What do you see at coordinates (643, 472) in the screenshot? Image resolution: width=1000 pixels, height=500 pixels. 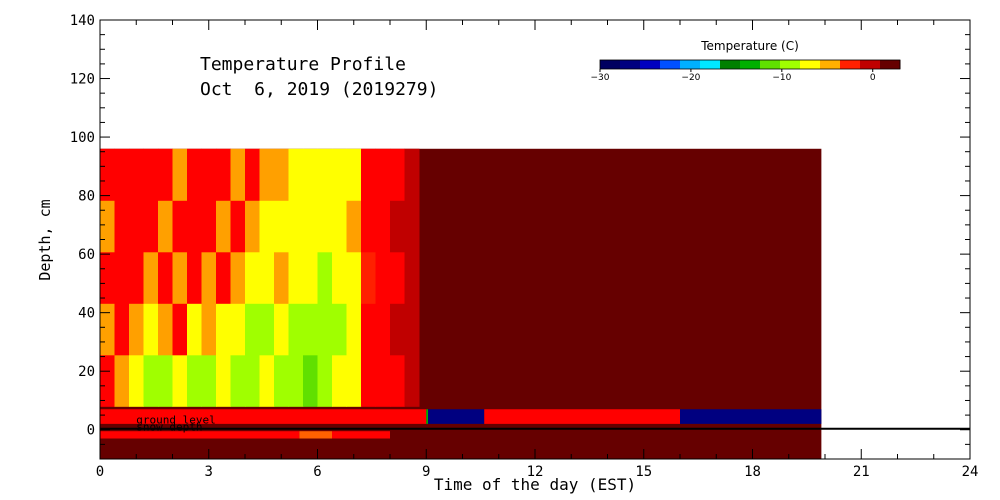 I see `x-tick-label: 15` at bounding box center [643, 472].